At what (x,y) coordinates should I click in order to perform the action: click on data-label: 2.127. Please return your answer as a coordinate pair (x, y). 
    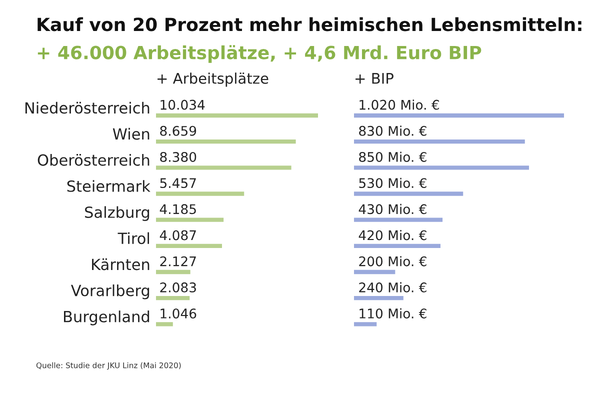
    Looking at the image, I should click on (178, 261).